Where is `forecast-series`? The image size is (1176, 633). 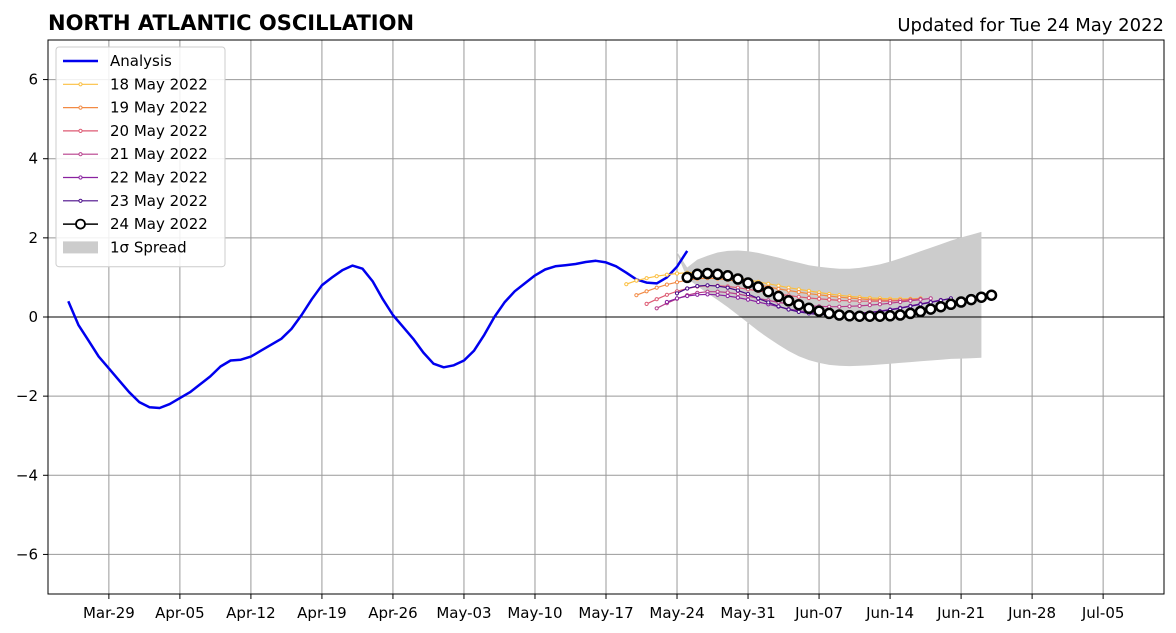
forecast-series is located at coordinates (839, 294).